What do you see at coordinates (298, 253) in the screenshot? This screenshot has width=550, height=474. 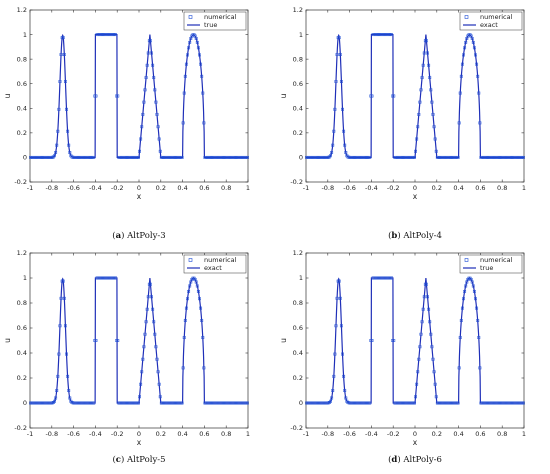 I see `y-tick-label: 1.2` at bounding box center [298, 253].